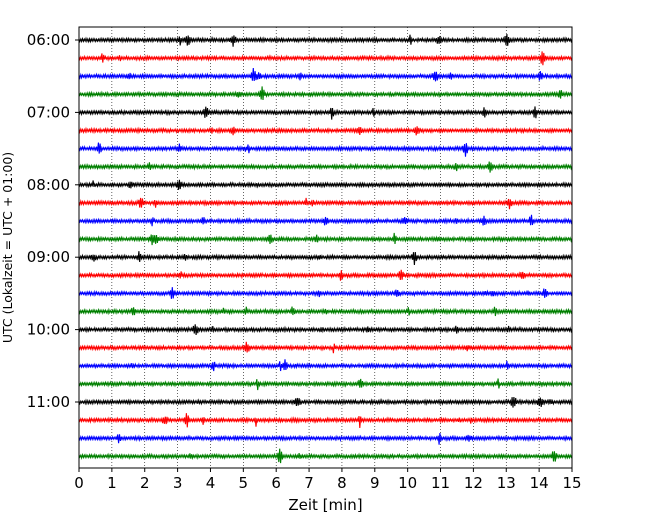 Image resolution: width=650 pixels, height=520 pixels. I want to click on x-axis-label: Zeit [min], so click(325, 505).